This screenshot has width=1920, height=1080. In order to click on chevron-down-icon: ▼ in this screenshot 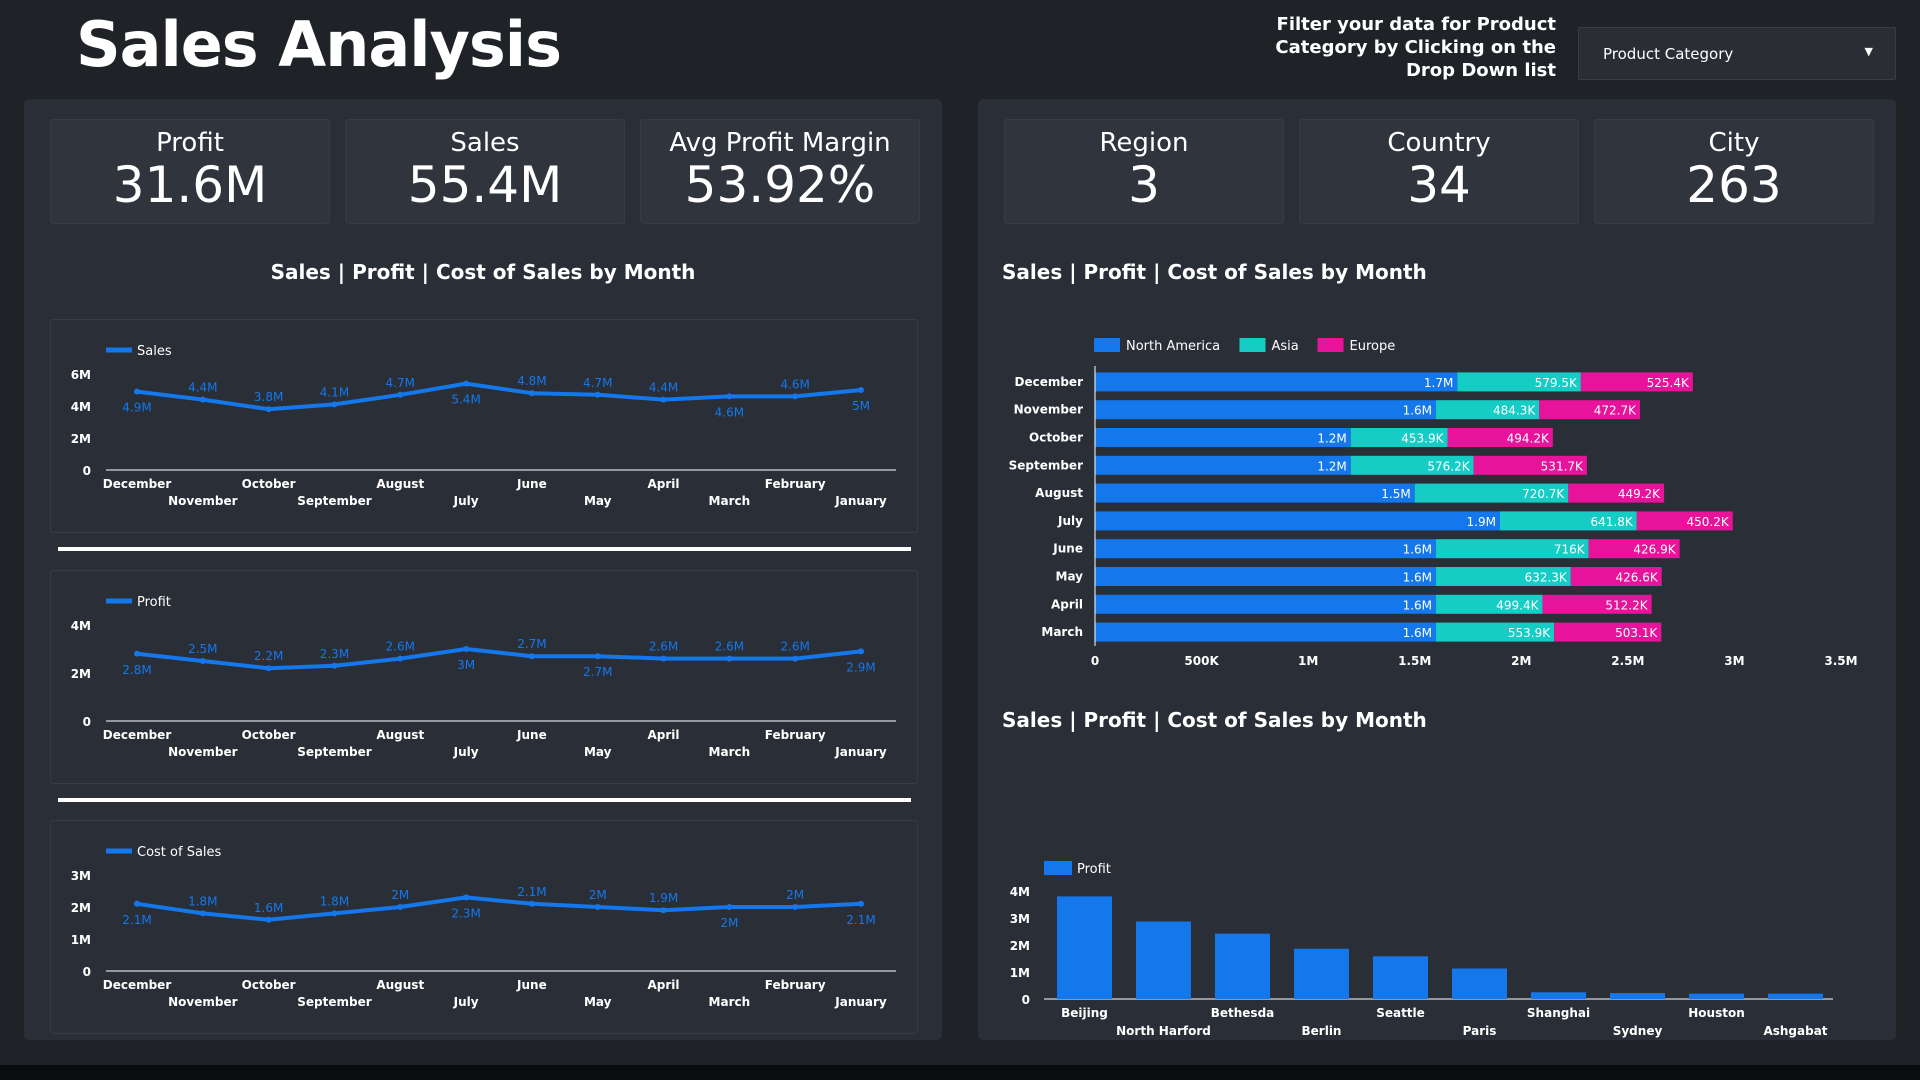, I will do `click(1868, 51)`.